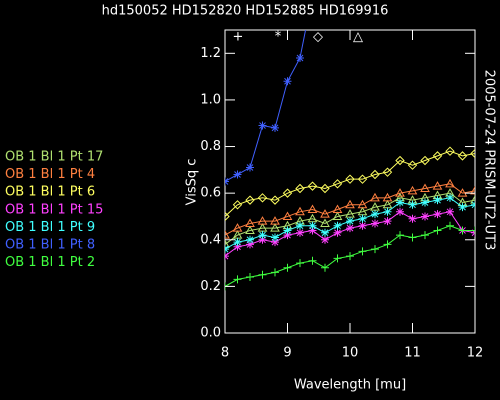 This screenshot has width=500, height=400. Describe the element at coordinates (238, 37) in the screenshot. I see `symbol-key: +` at that location.